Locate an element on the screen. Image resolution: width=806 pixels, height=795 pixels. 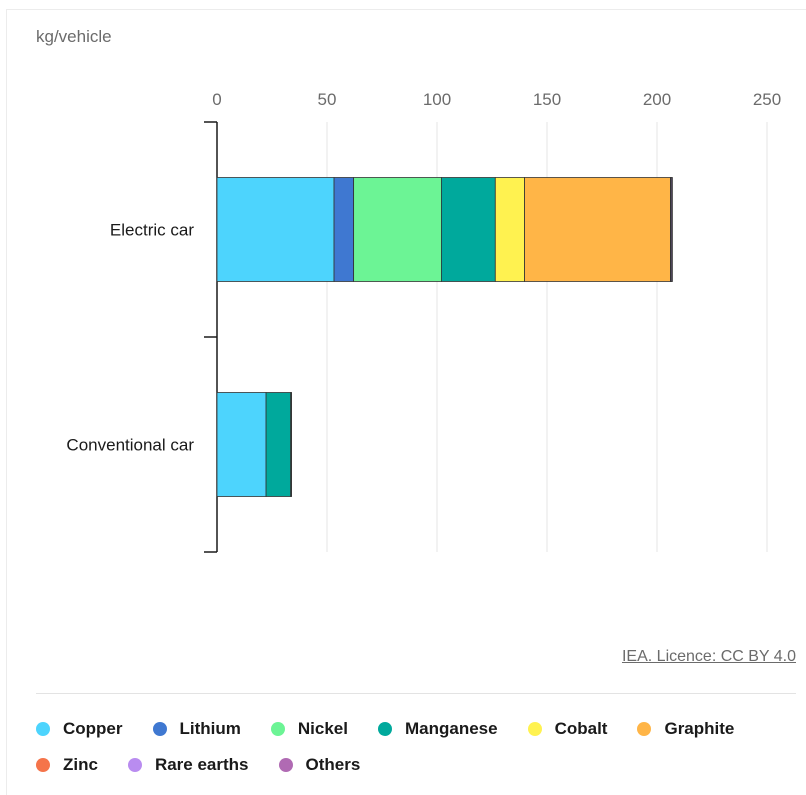
source-licence-link: IEA. Licence: CC BY 4.0 is located at coordinates (708, 656).